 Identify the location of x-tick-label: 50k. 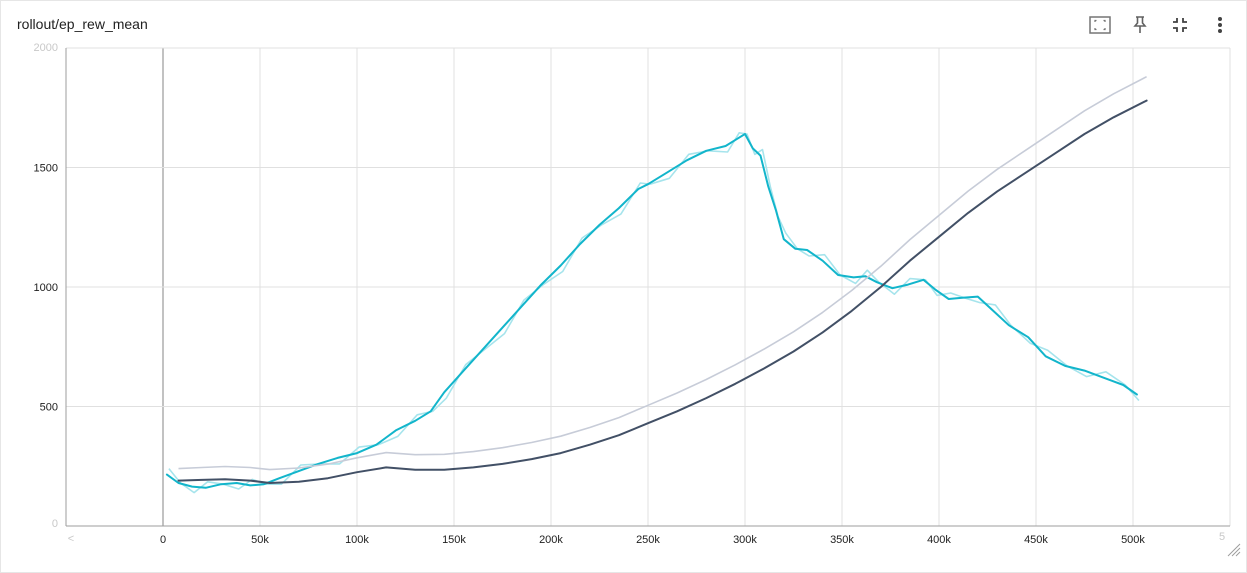
(260, 540).